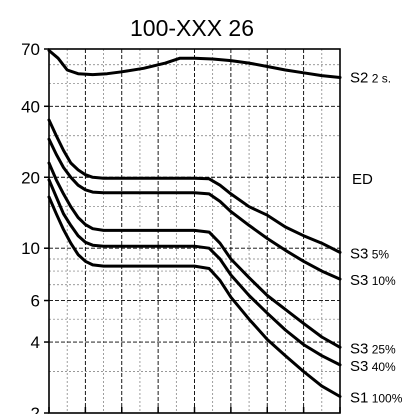 The width and height of the screenshot is (415, 414). I want to click on y-tick-label: 4, so click(35, 342).